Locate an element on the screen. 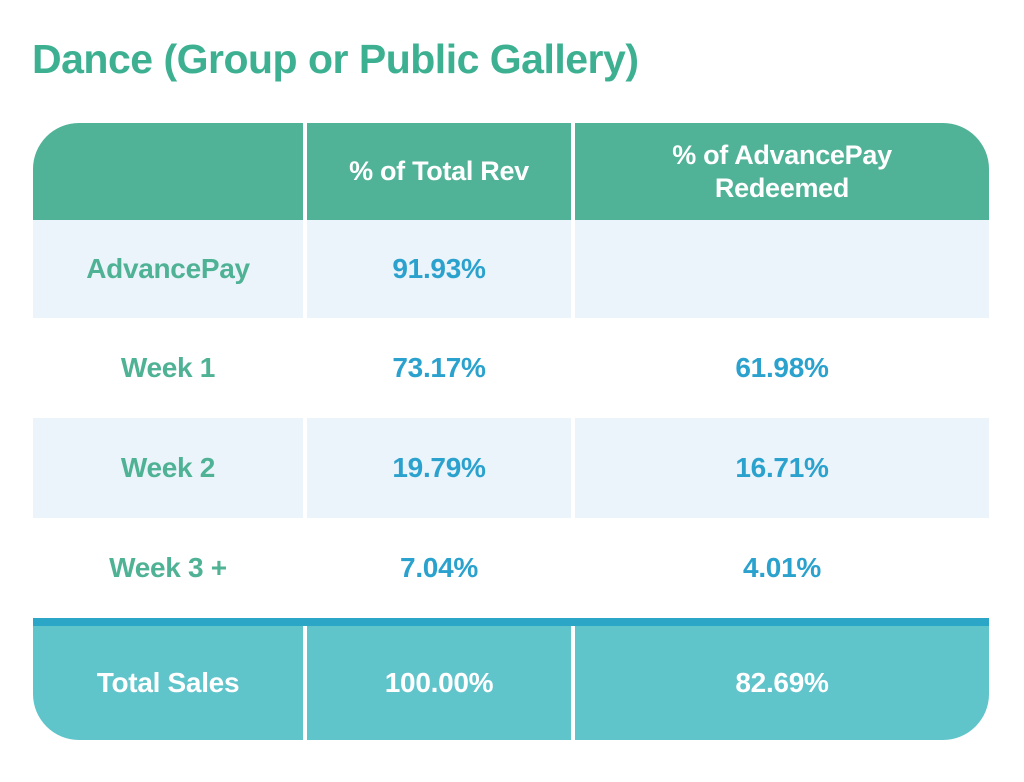 The height and width of the screenshot is (782, 1024). header-cell-total-rev: % of Total Rev is located at coordinates (437, 171).